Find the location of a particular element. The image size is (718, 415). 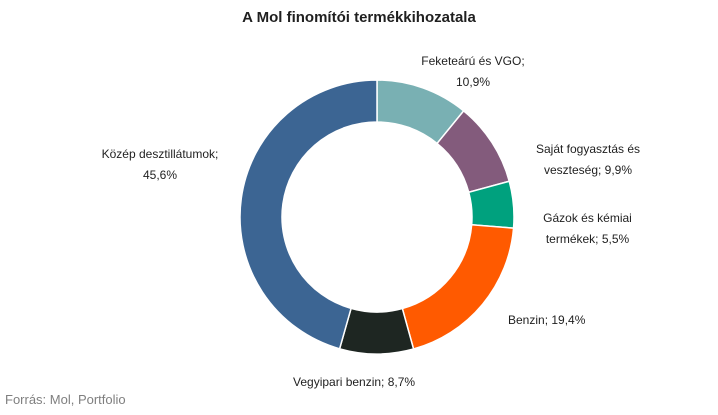

slice-label-line: Feketeárú és VGO; is located at coordinates (473, 61).